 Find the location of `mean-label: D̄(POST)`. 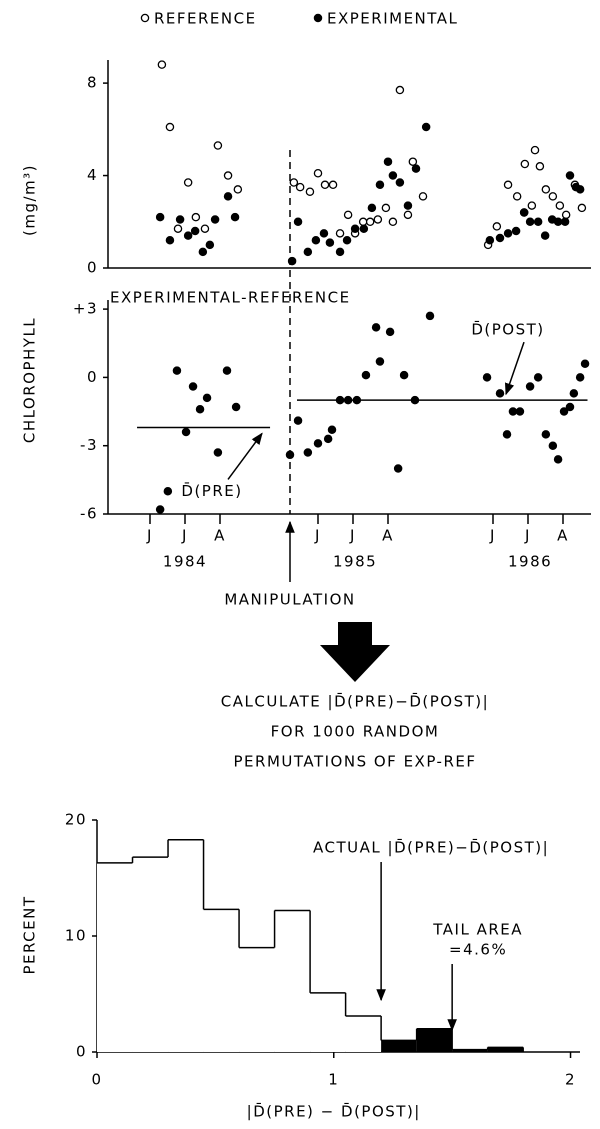

mean-label: D̄(POST) is located at coordinates (507, 329).